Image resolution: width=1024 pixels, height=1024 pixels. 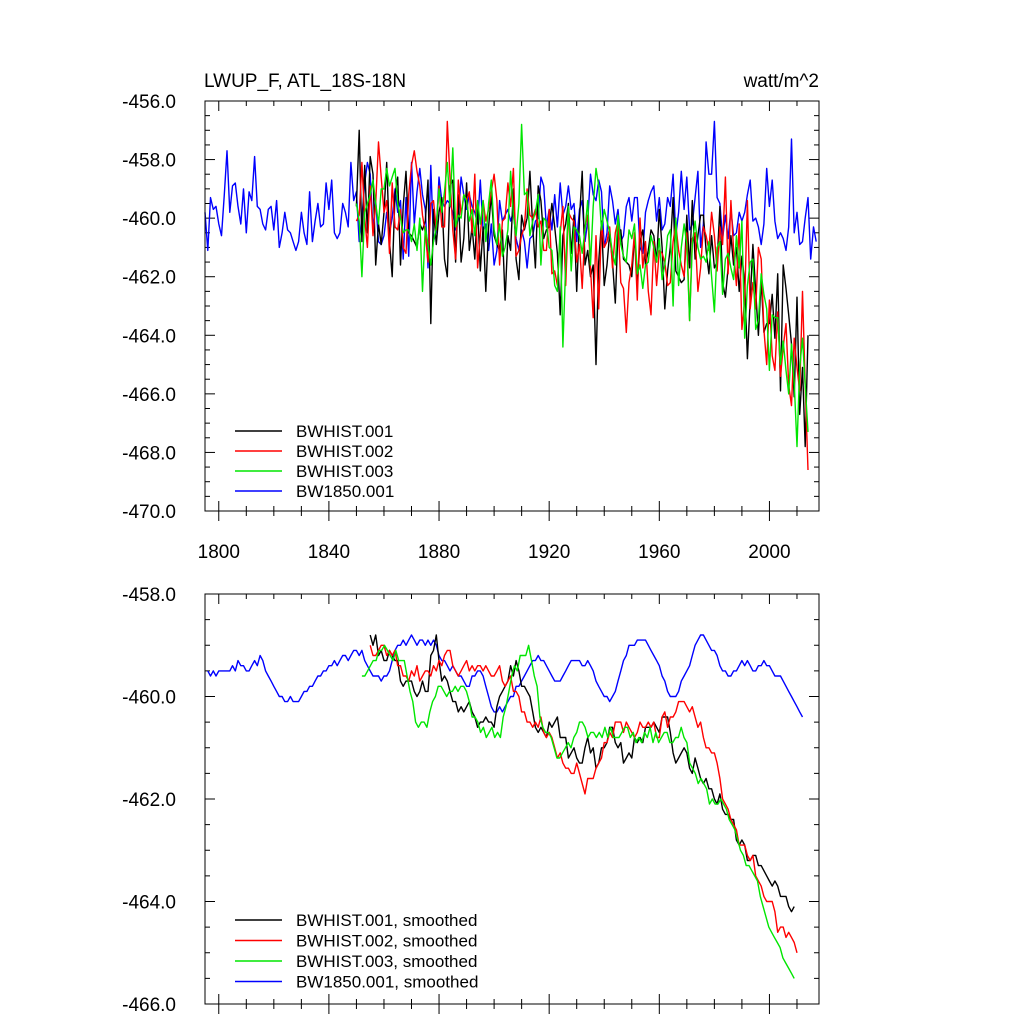 I want to click on bottom-legend-label: BW1850.001, smoothed, so click(x=387, y=982).